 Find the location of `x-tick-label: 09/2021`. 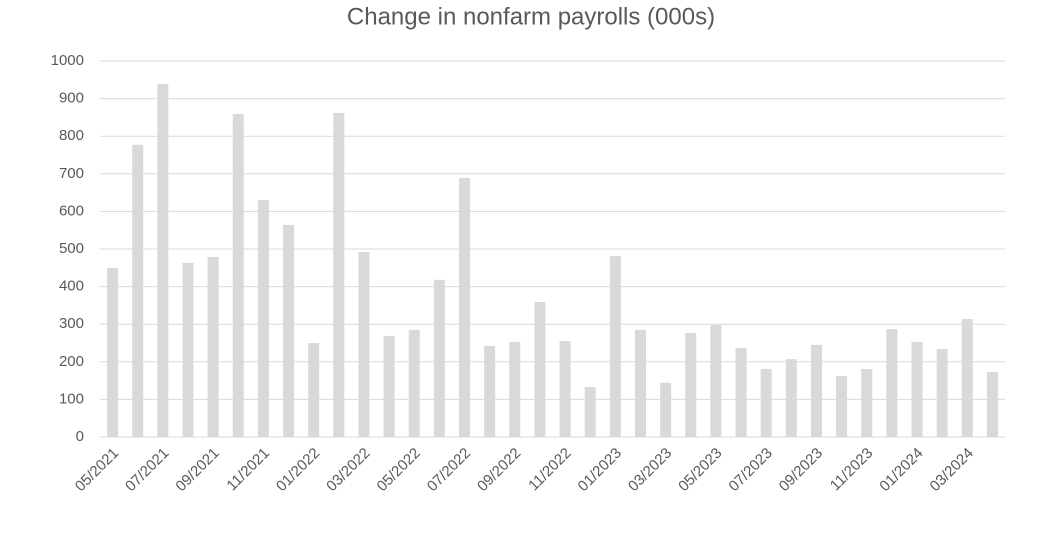

x-tick-label: 09/2021 is located at coordinates (197, 470).